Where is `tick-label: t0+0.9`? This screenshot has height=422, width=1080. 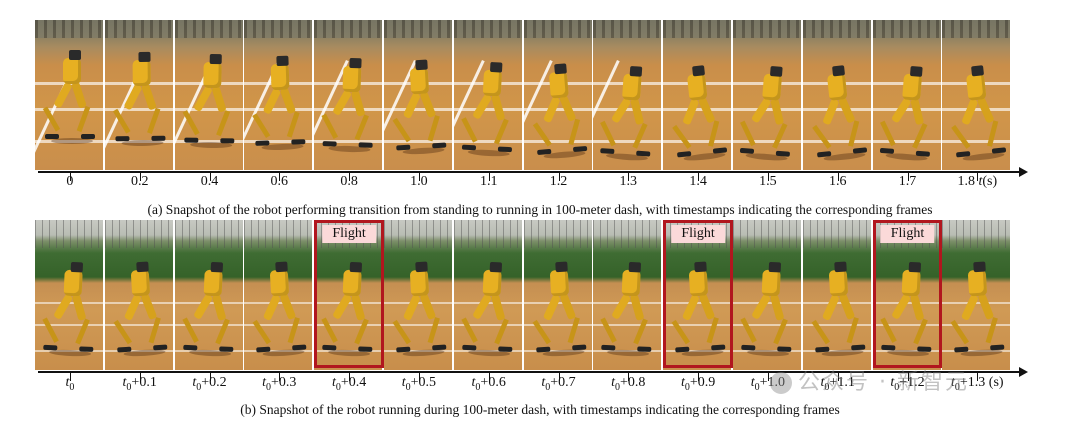
tick-label: t0+0.9 is located at coordinates (698, 384).